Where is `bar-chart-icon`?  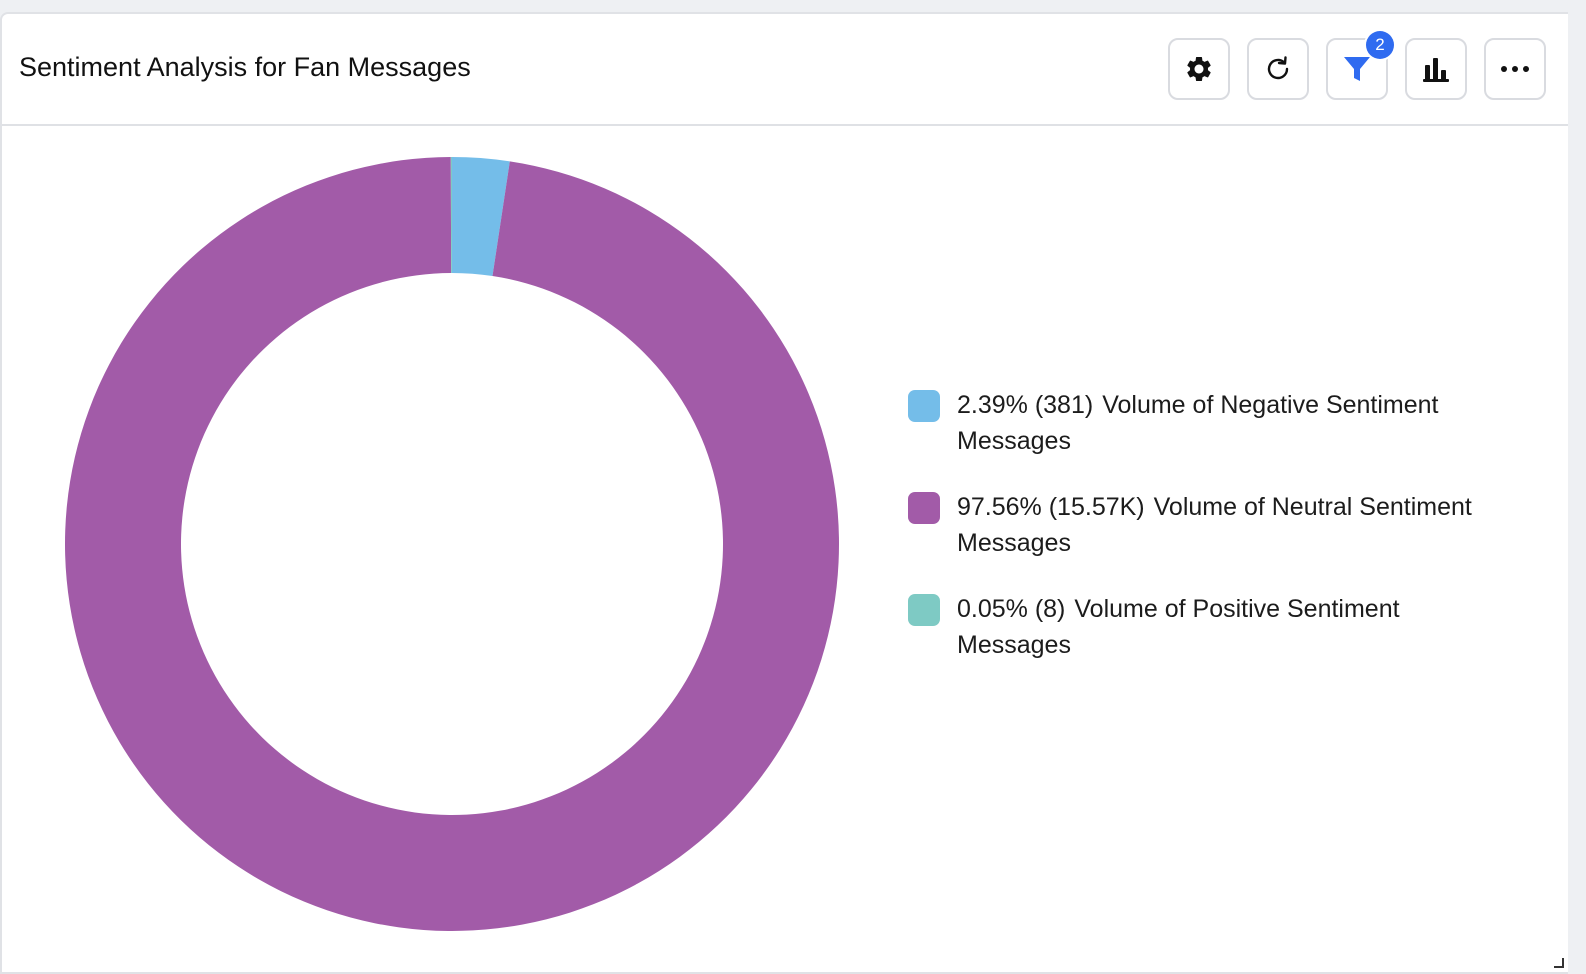
bar-chart-icon is located at coordinates (1436, 69).